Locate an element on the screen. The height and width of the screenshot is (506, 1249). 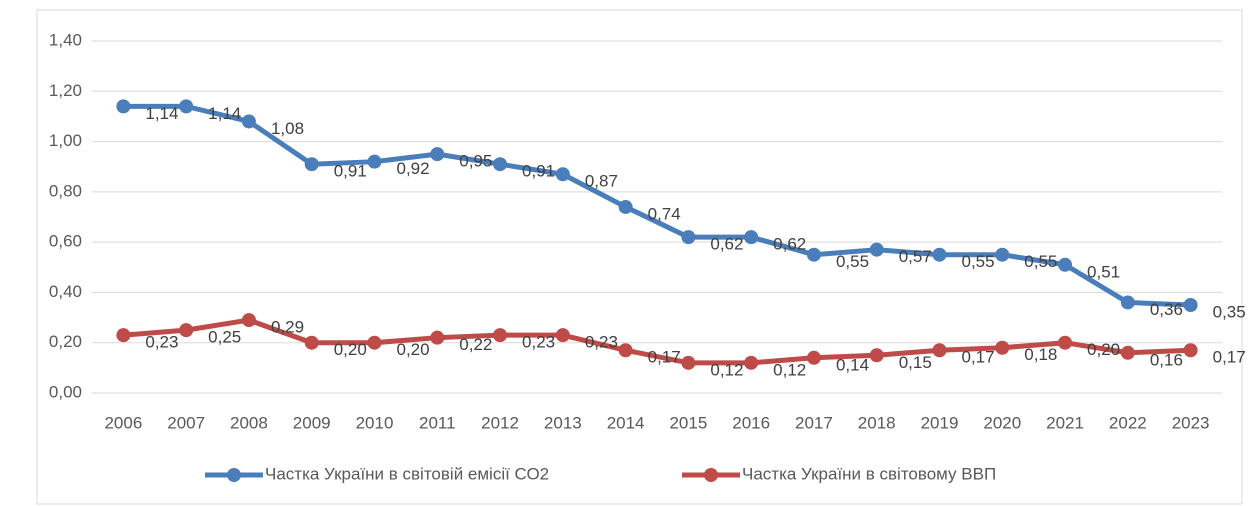
x-tick-label: 2013 is located at coordinates (563, 422).